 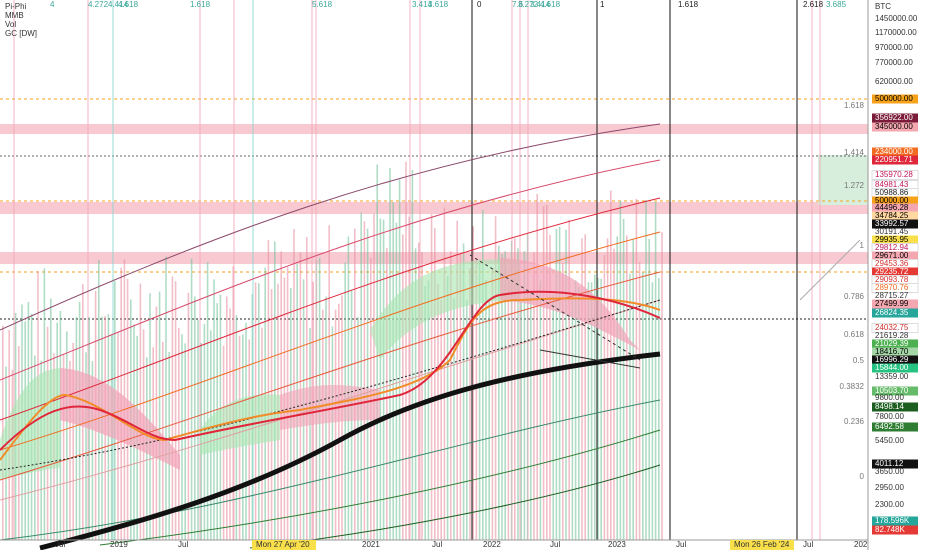 What do you see at coordinates (550, 4) in the screenshot?
I see `top-label: 4.618` at bounding box center [550, 4].